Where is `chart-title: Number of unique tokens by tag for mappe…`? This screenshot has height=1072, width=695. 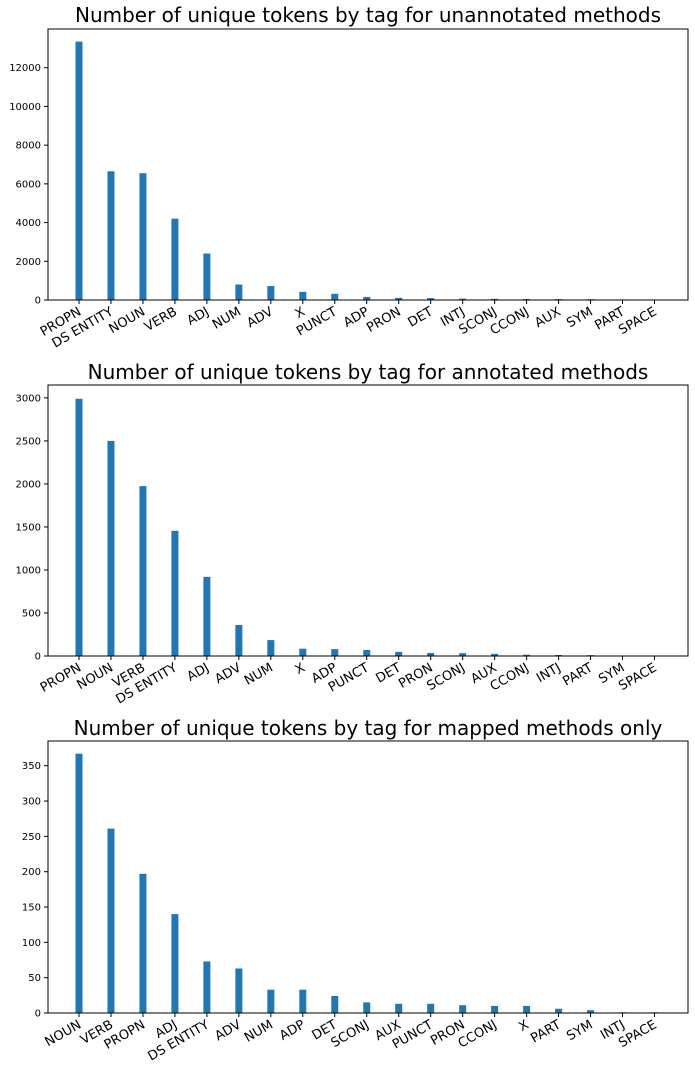 chart-title: Number of unique tokens by tag for mappe… is located at coordinates (368, 728).